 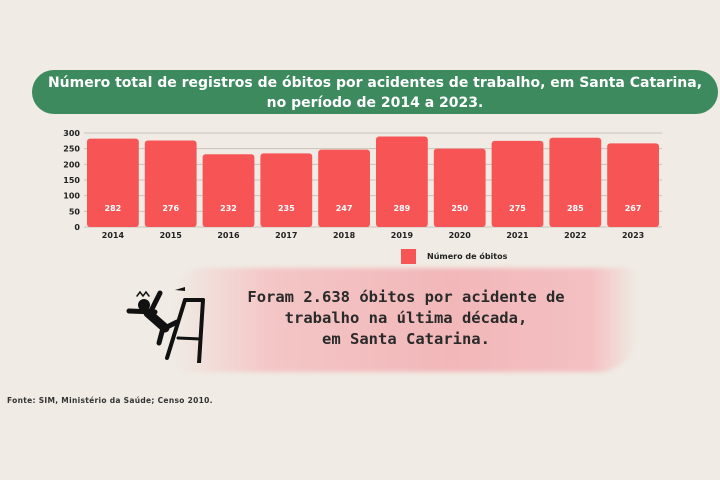 I want to click on y-tick-label: 200, so click(x=71, y=164).